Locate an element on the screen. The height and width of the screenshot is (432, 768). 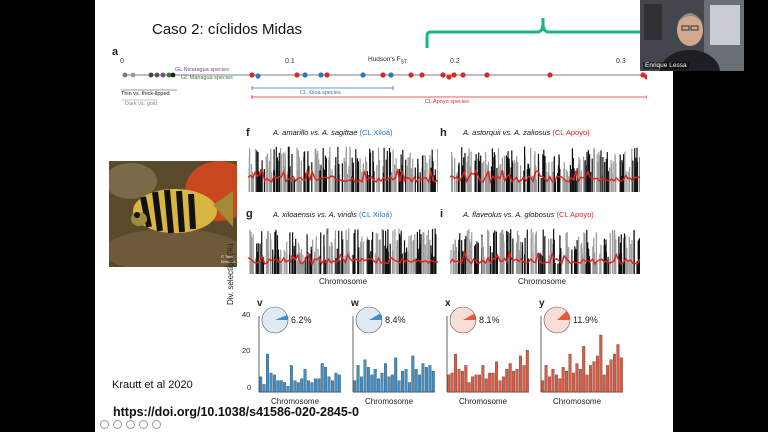
fst-tick: 0 is located at coordinates (122, 61).